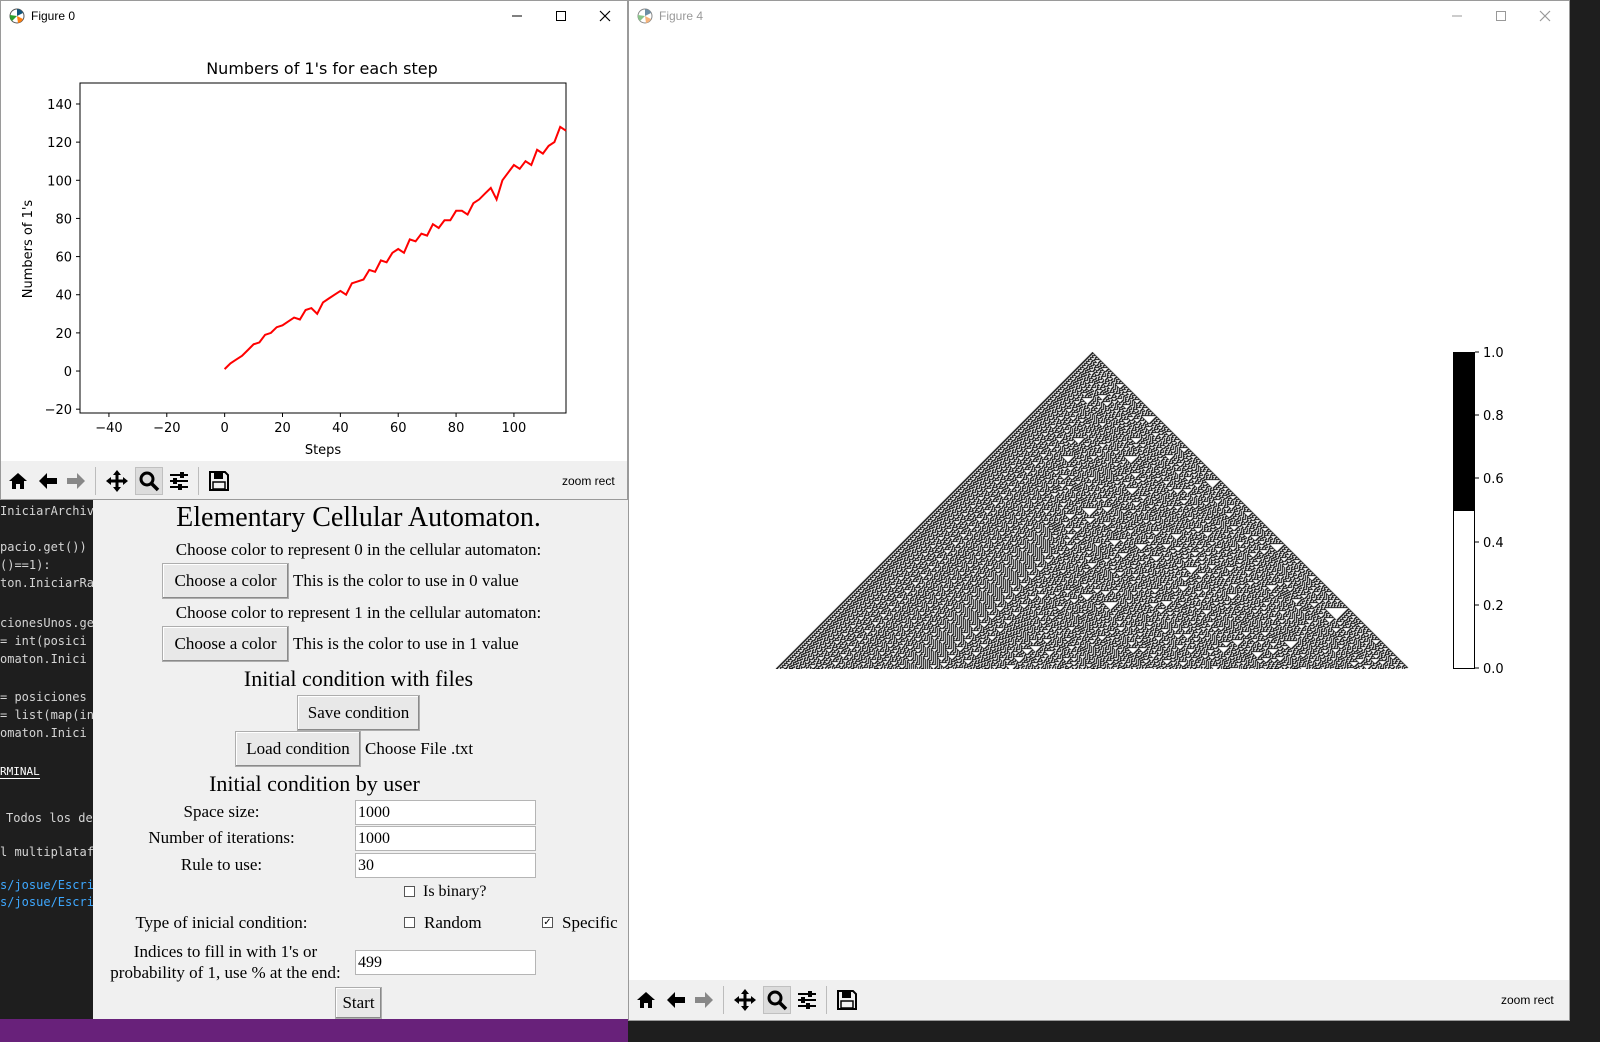 This screenshot has width=1600, height=1042. Describe the element at coordinates (49, 818) in the screenshot. I see `terminal-line: Todos los der` at that location.